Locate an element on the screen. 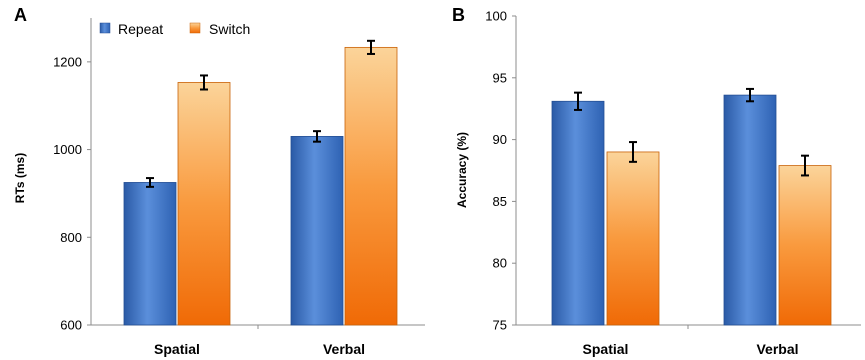 This screenshot has height=360, width=865. legend-label-repeat: Repeat is located at coordinates (140, 29).